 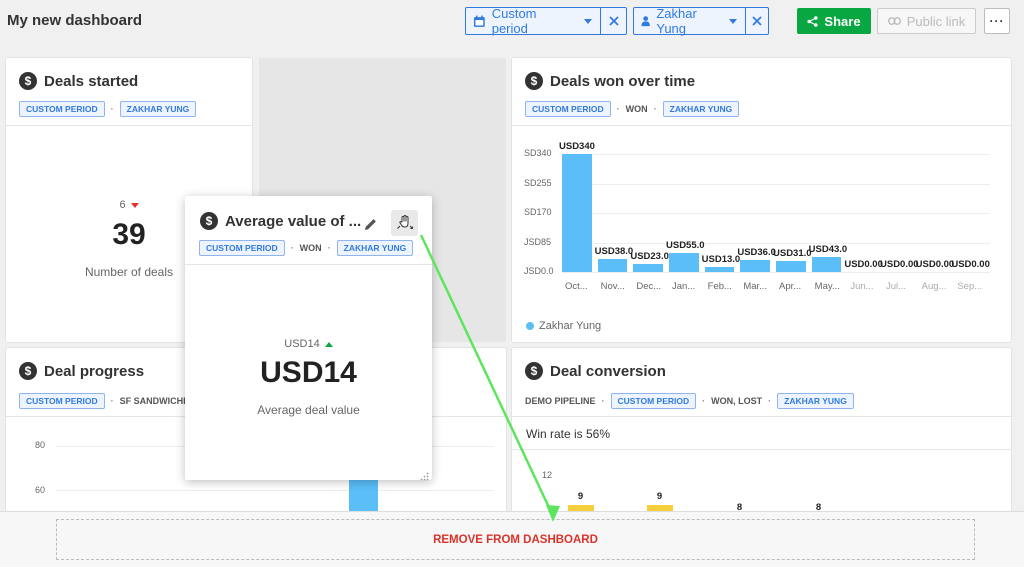 I want to click on period-filter-clear-button, so click(x=613, y=21).